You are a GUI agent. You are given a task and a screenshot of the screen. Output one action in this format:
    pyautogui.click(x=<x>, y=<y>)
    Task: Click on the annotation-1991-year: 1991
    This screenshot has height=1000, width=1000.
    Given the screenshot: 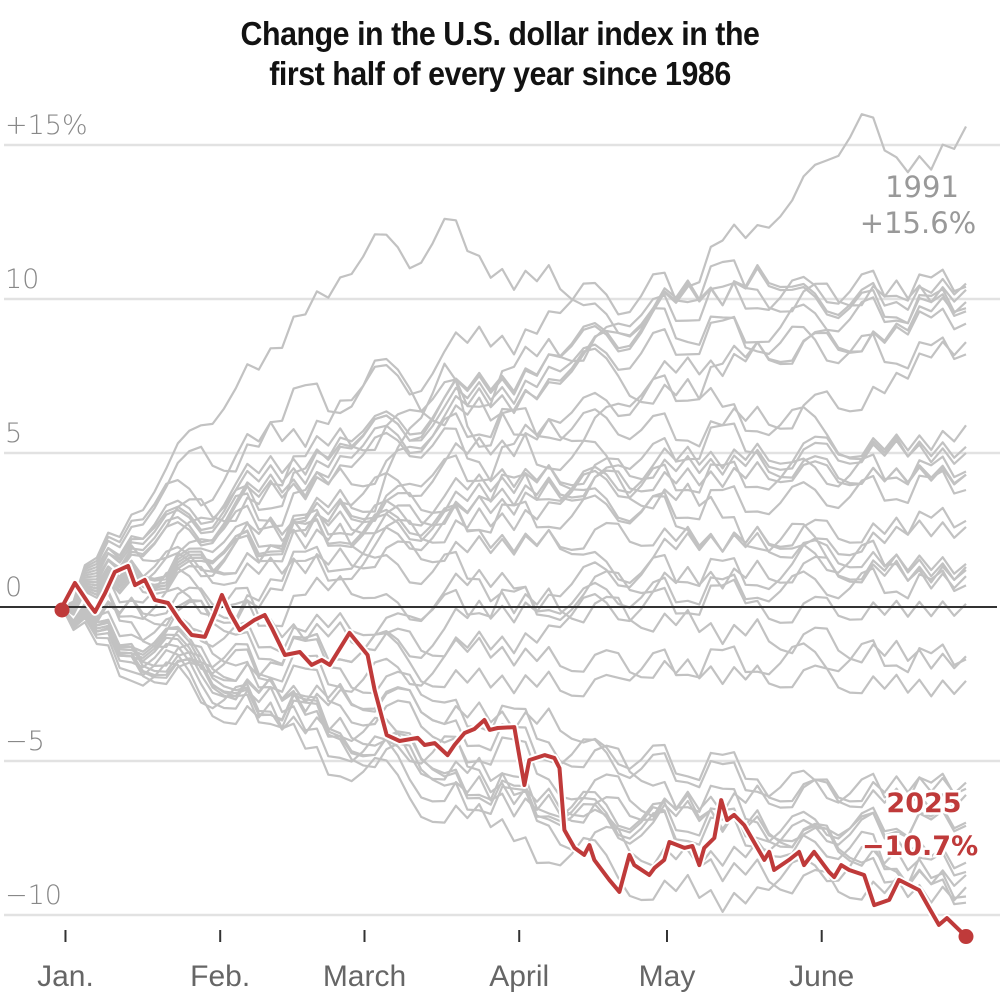 What is the action you would take?
    pyautogui.click(x=922, y=187)
    